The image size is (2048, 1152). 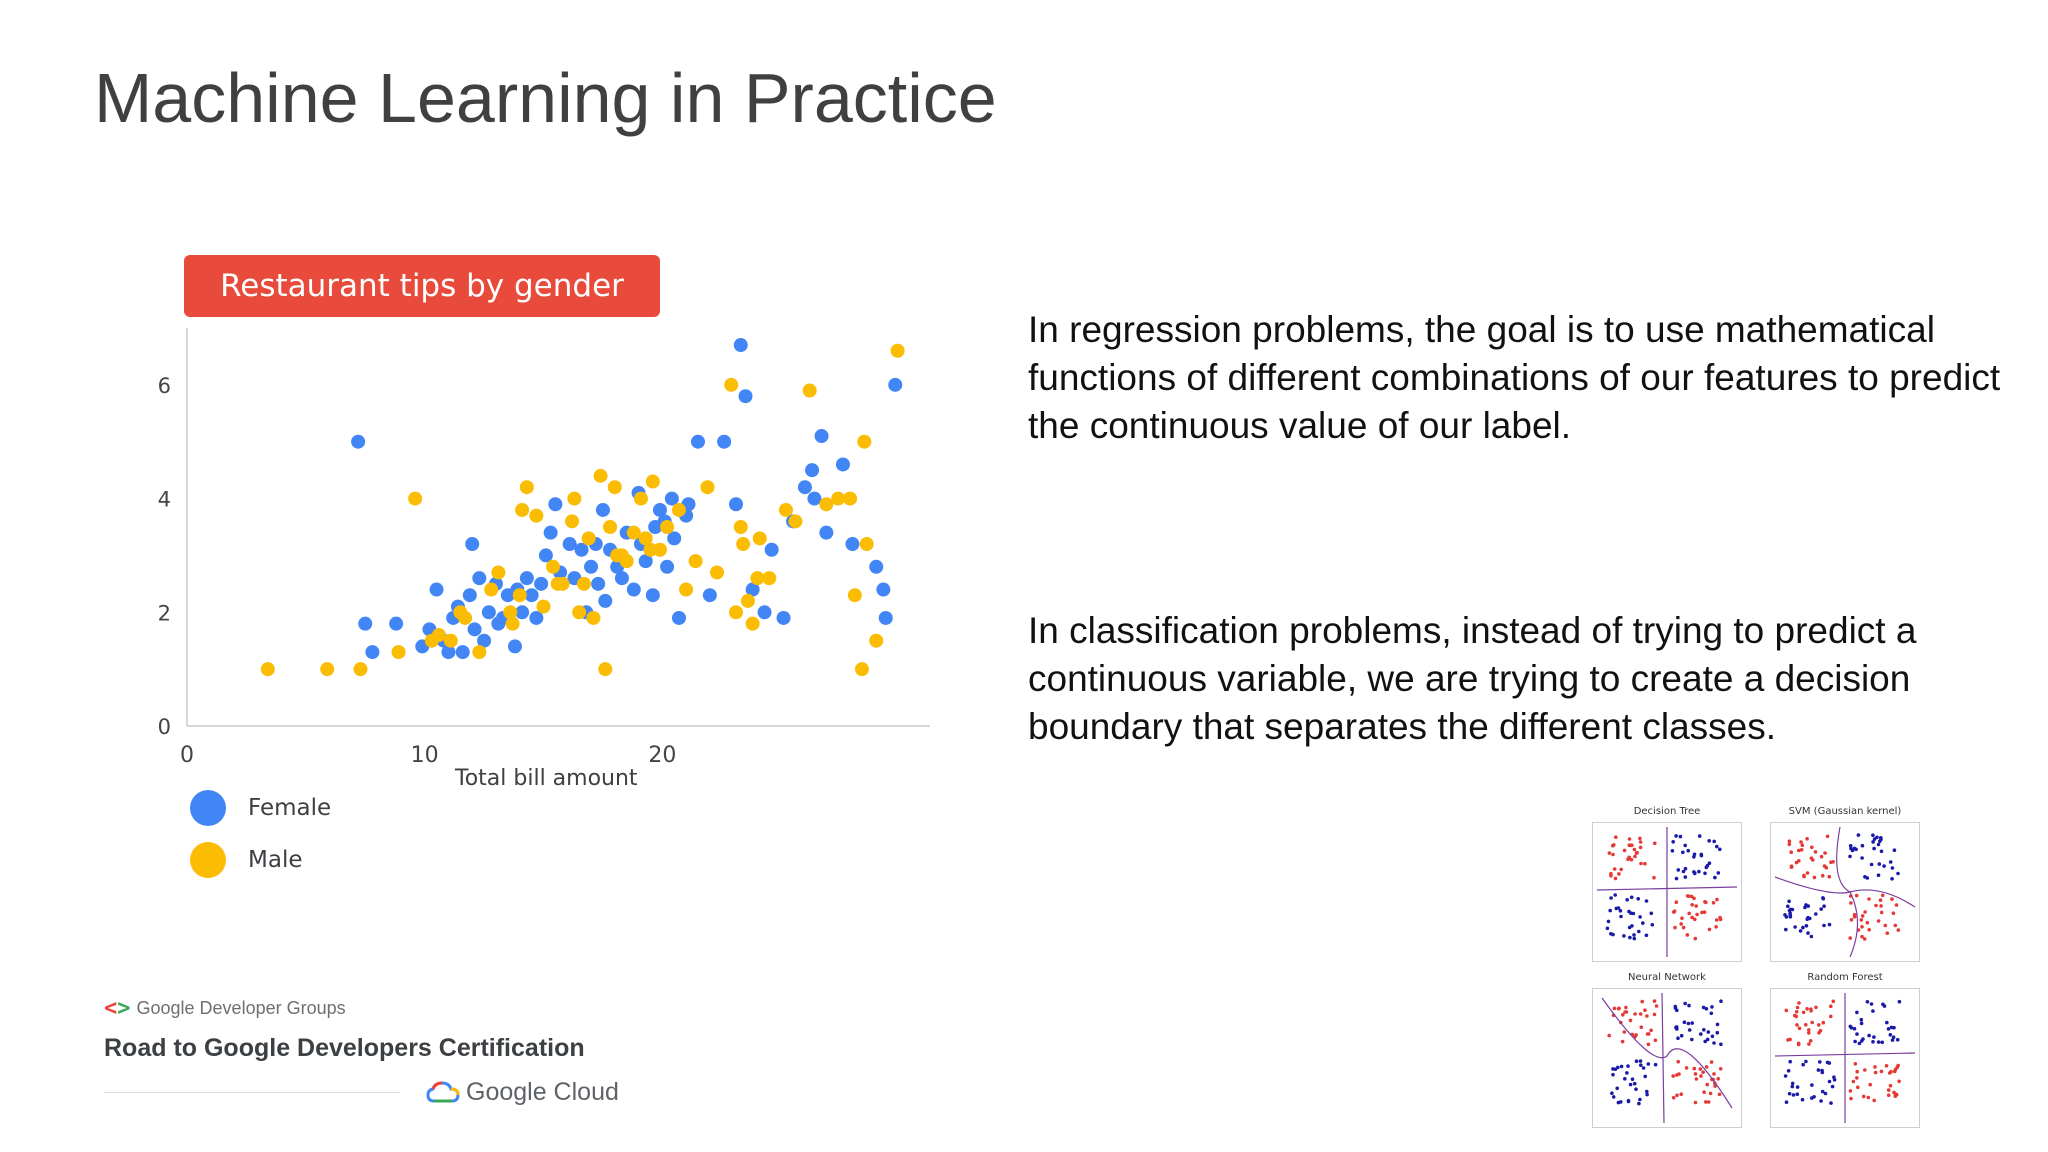 What do you see at coordinates (241, 1008) in the screenshot?
I see `gdg-groups-label: Google Developer Groups` at bounding box center [241, 1008].